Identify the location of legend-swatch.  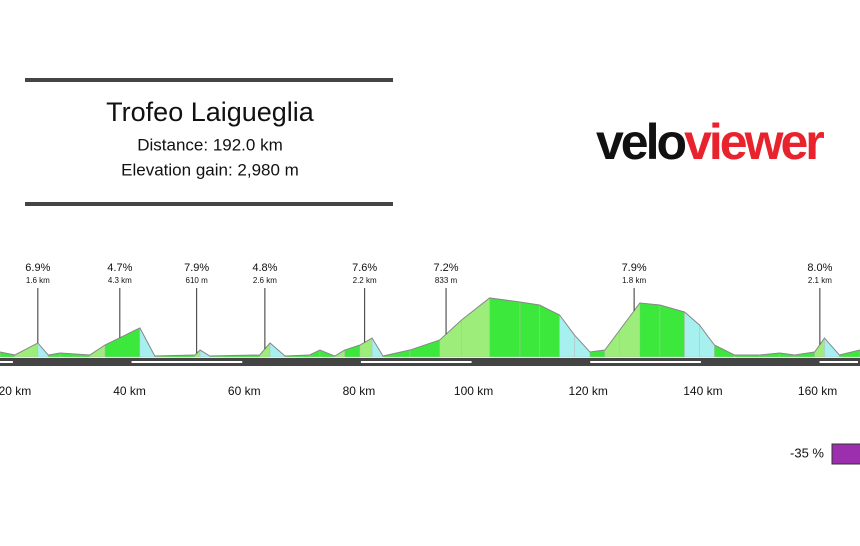
(845, 454).